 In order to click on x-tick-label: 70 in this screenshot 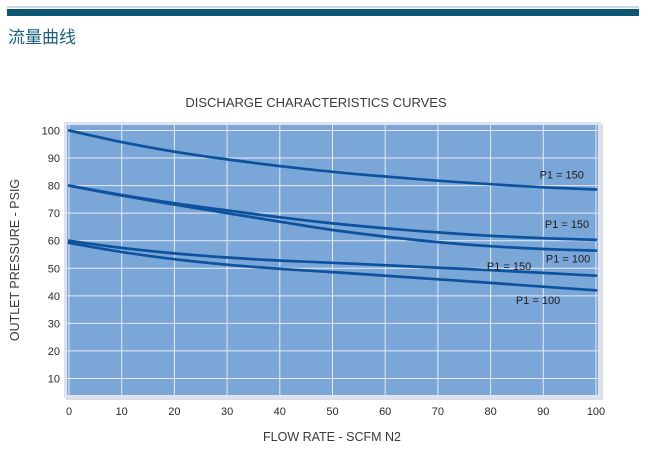, I will do `click(438, 412)`.